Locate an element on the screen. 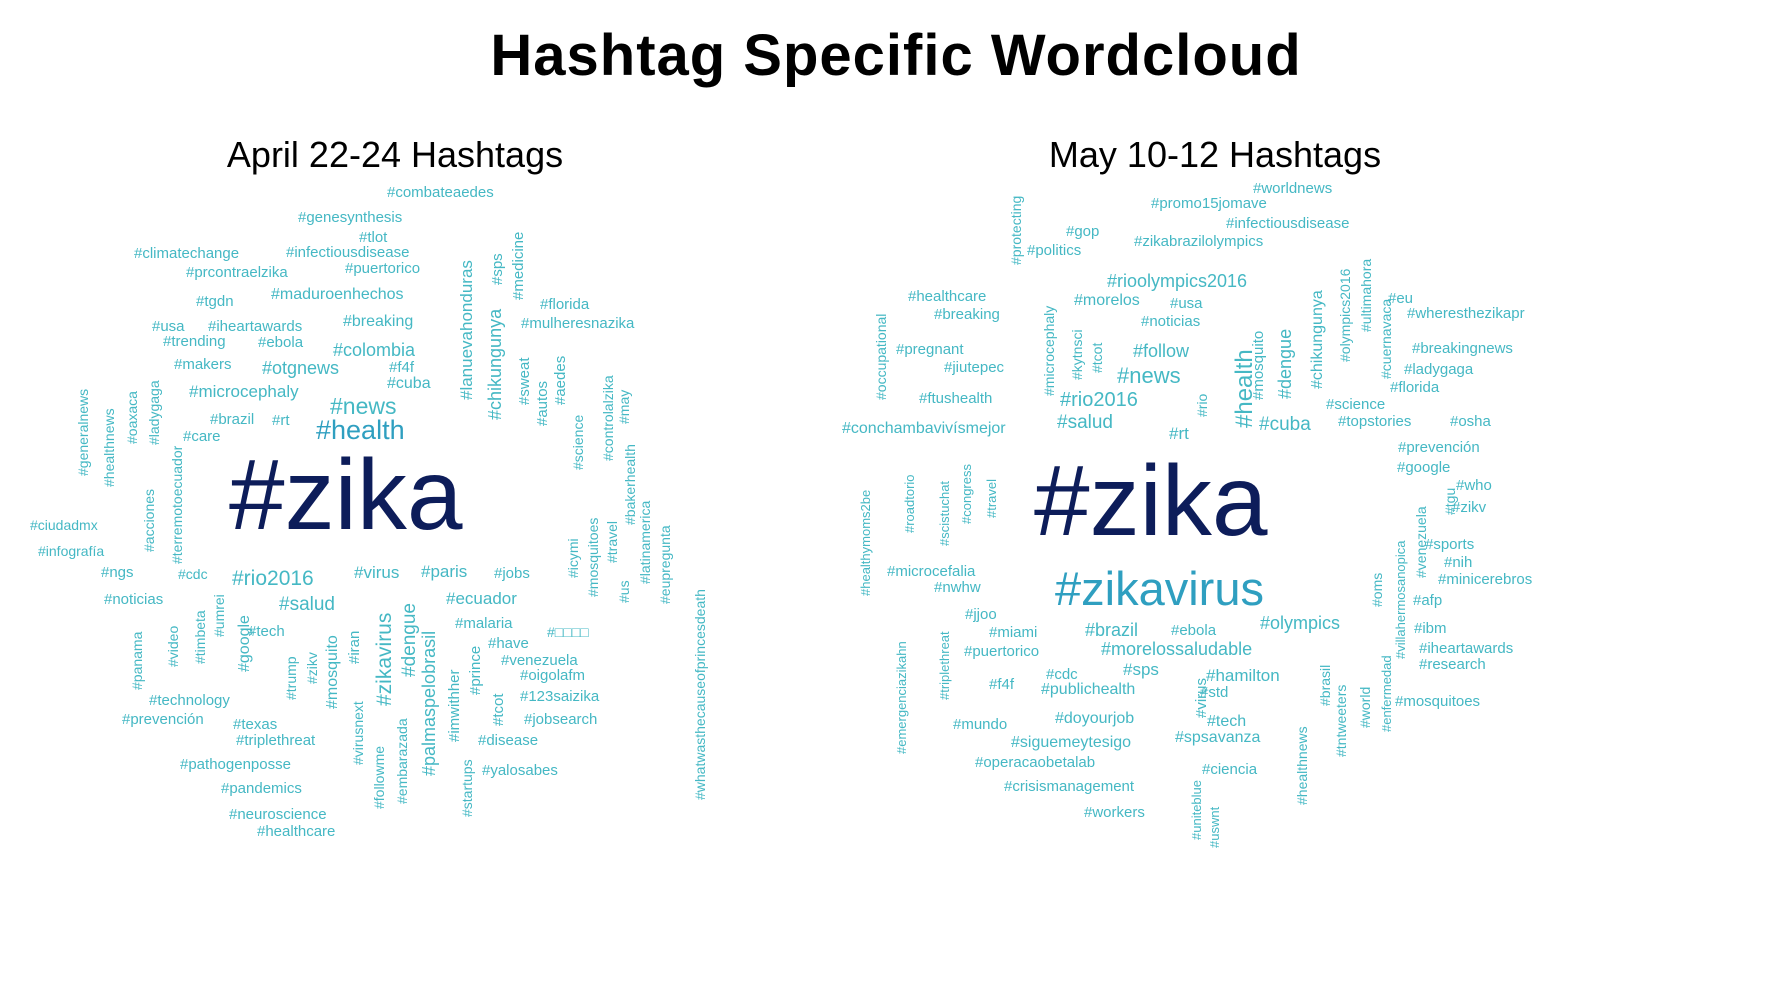  hashtag-word: #colombia is located at coordinates (374, 350).